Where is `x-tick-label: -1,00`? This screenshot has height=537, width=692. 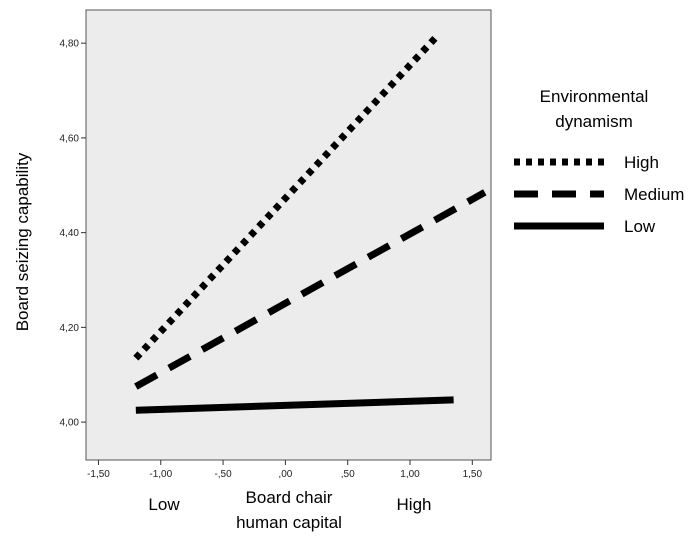
x-tick-label: -1,00 is located at coordinates (160, 474).